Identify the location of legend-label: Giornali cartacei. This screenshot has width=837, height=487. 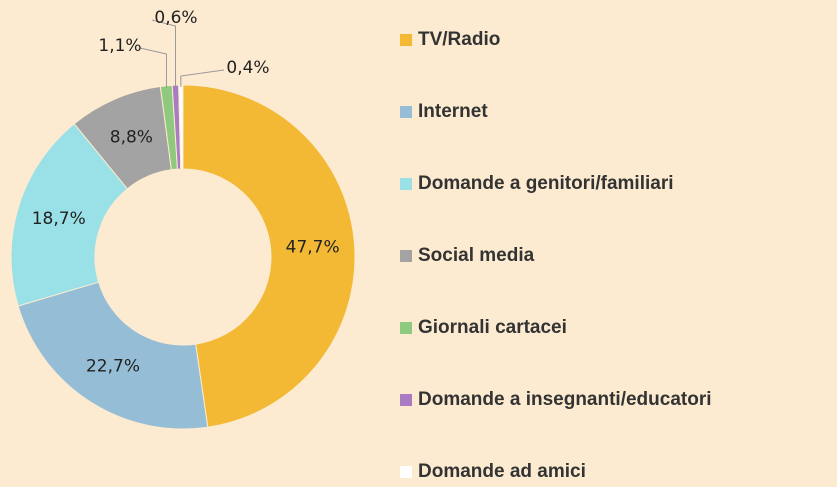
(492, 327).